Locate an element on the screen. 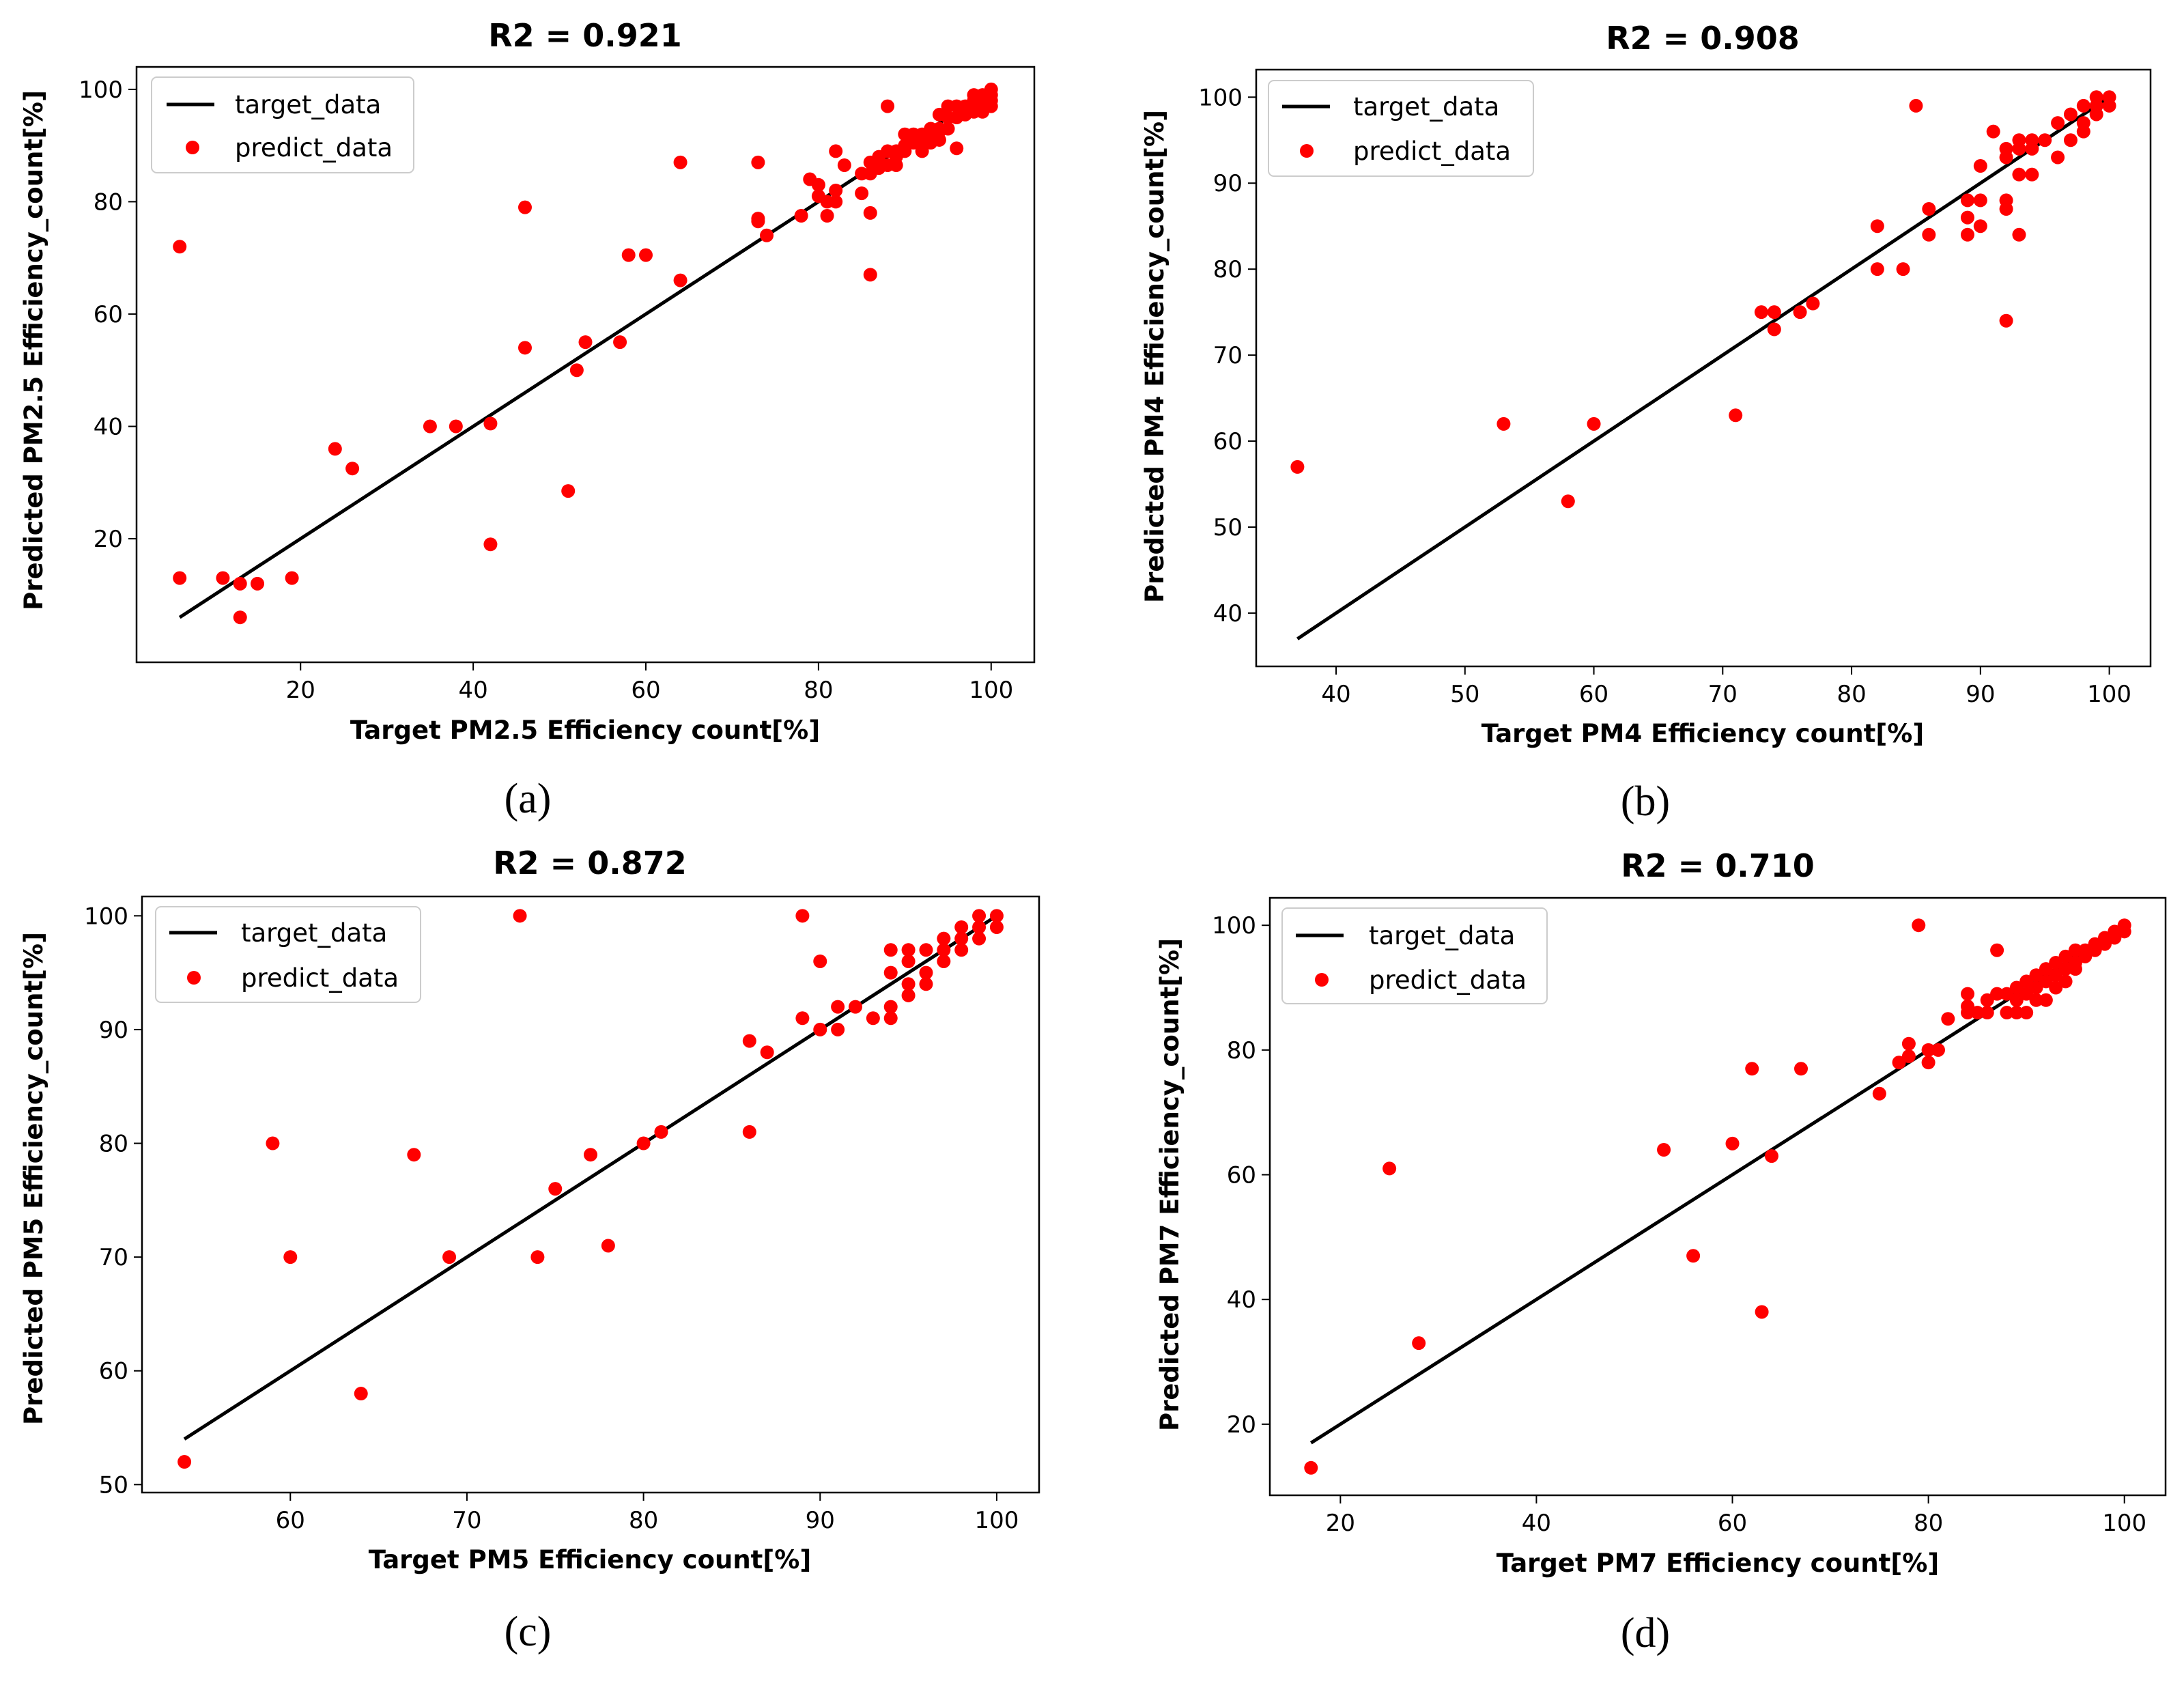 The height and width of the screenshot is (1681, 2184). target-data-line is located at coordinates (590, 1177).